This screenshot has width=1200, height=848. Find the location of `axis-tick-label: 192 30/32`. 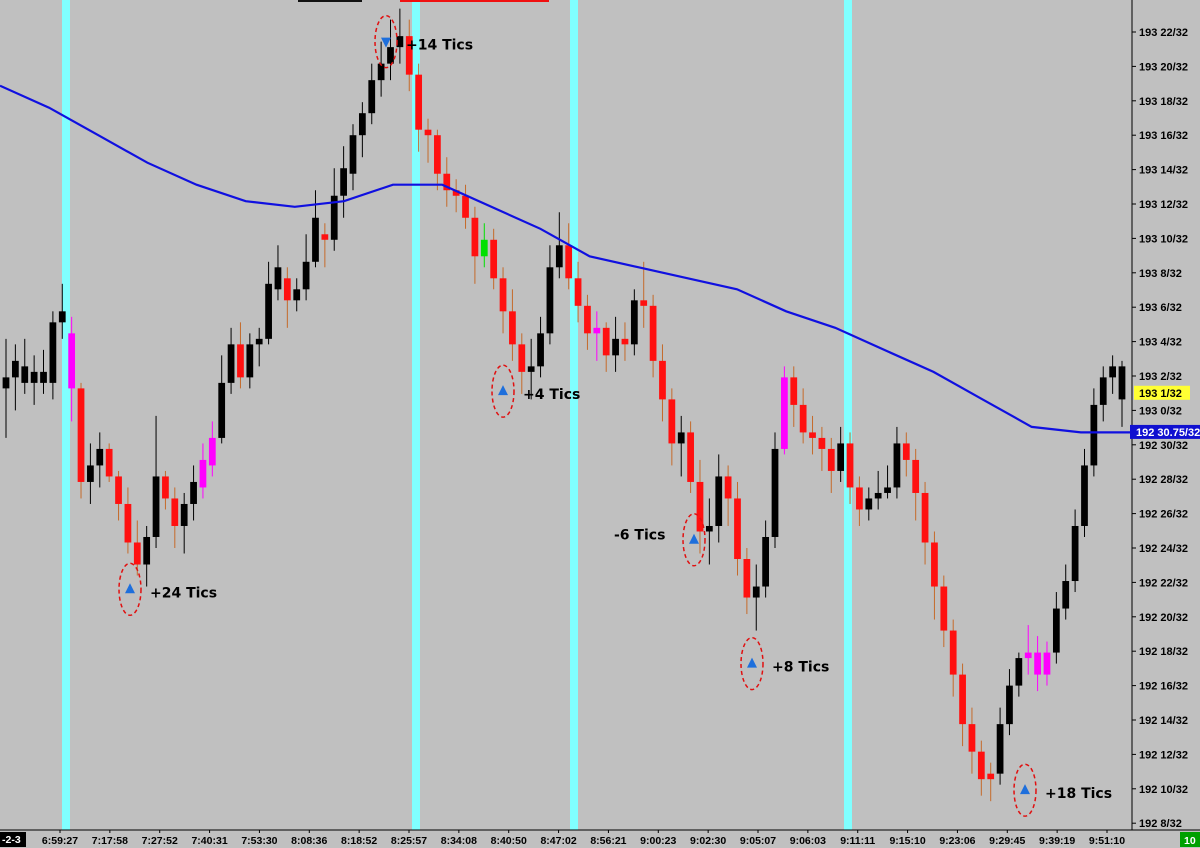

axis-tick-label: 192 30/32 is located at coordinates (1163, 446).